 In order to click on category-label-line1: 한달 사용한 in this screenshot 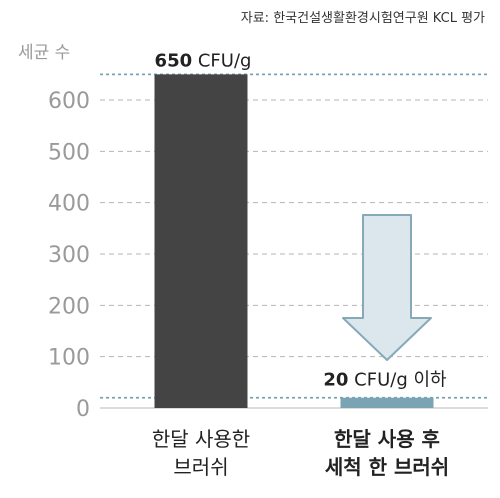, I will do `click(201, 439)`.